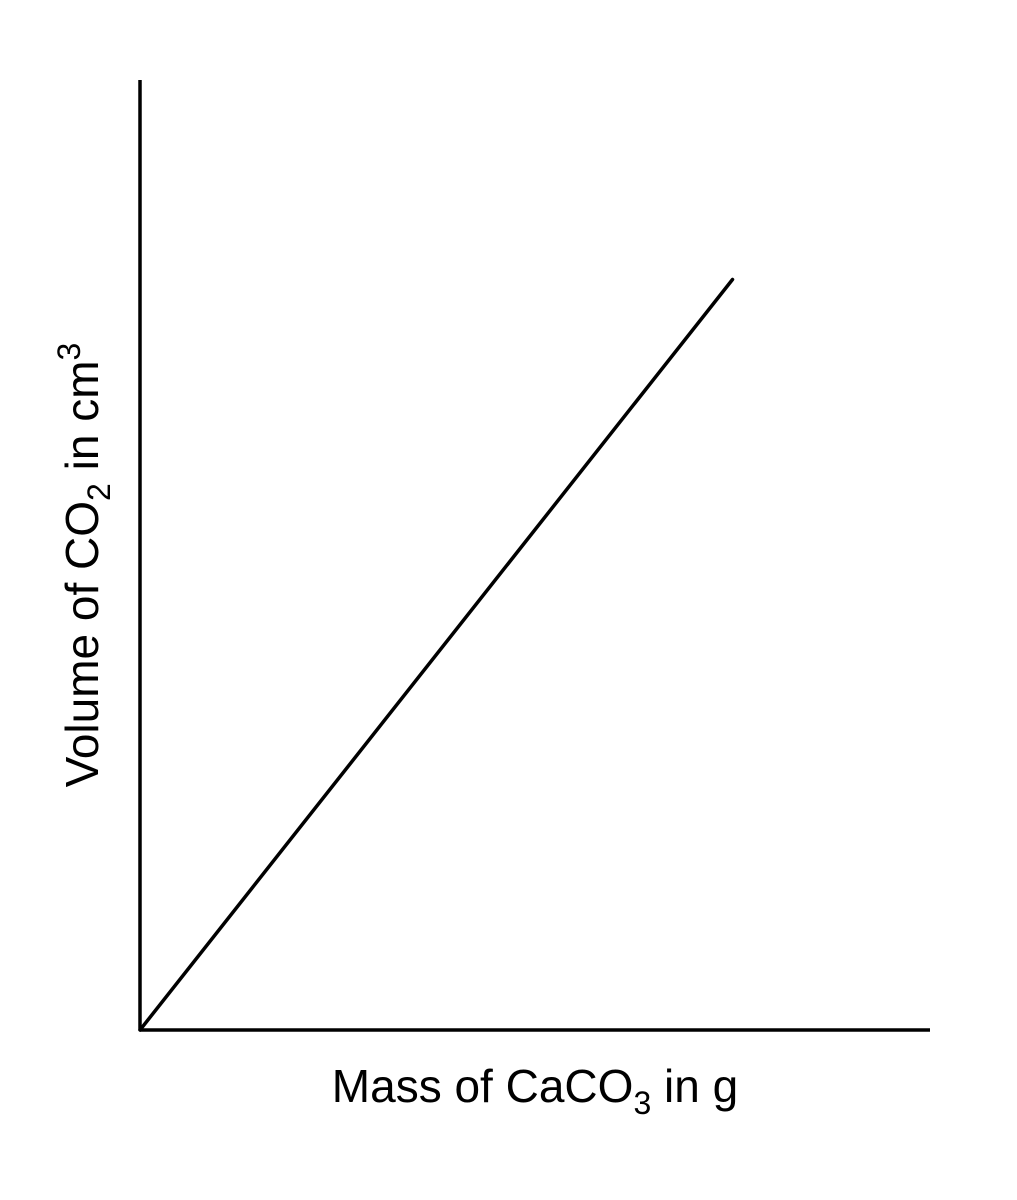 This screenshot has width=1017, height=1200. I want to click on y-axis-title-prefix: Volume of CO, so click(82, 644).